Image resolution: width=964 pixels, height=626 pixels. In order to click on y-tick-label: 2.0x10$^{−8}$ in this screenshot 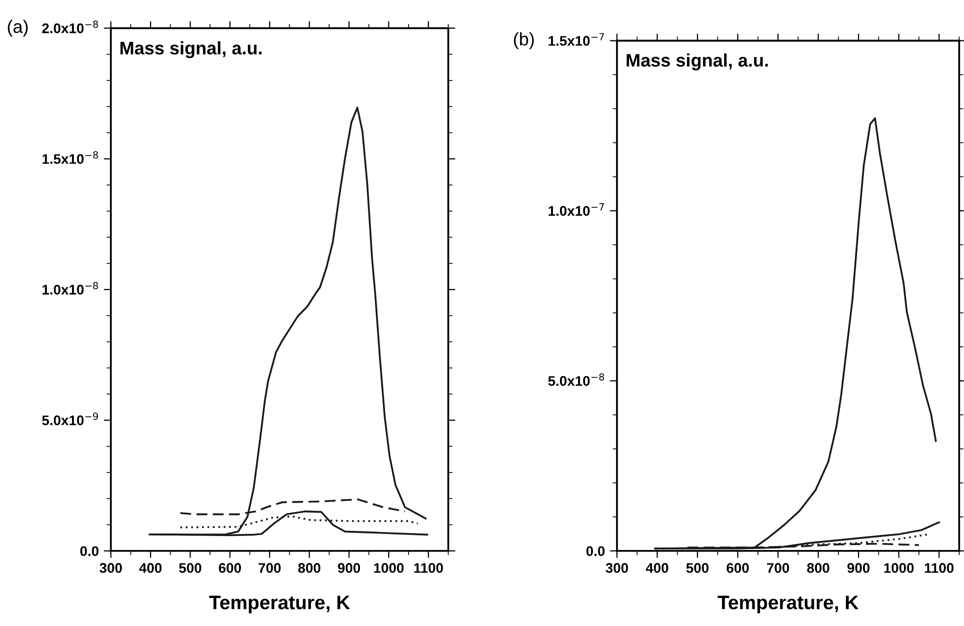, I will do `click(70, 27)`.